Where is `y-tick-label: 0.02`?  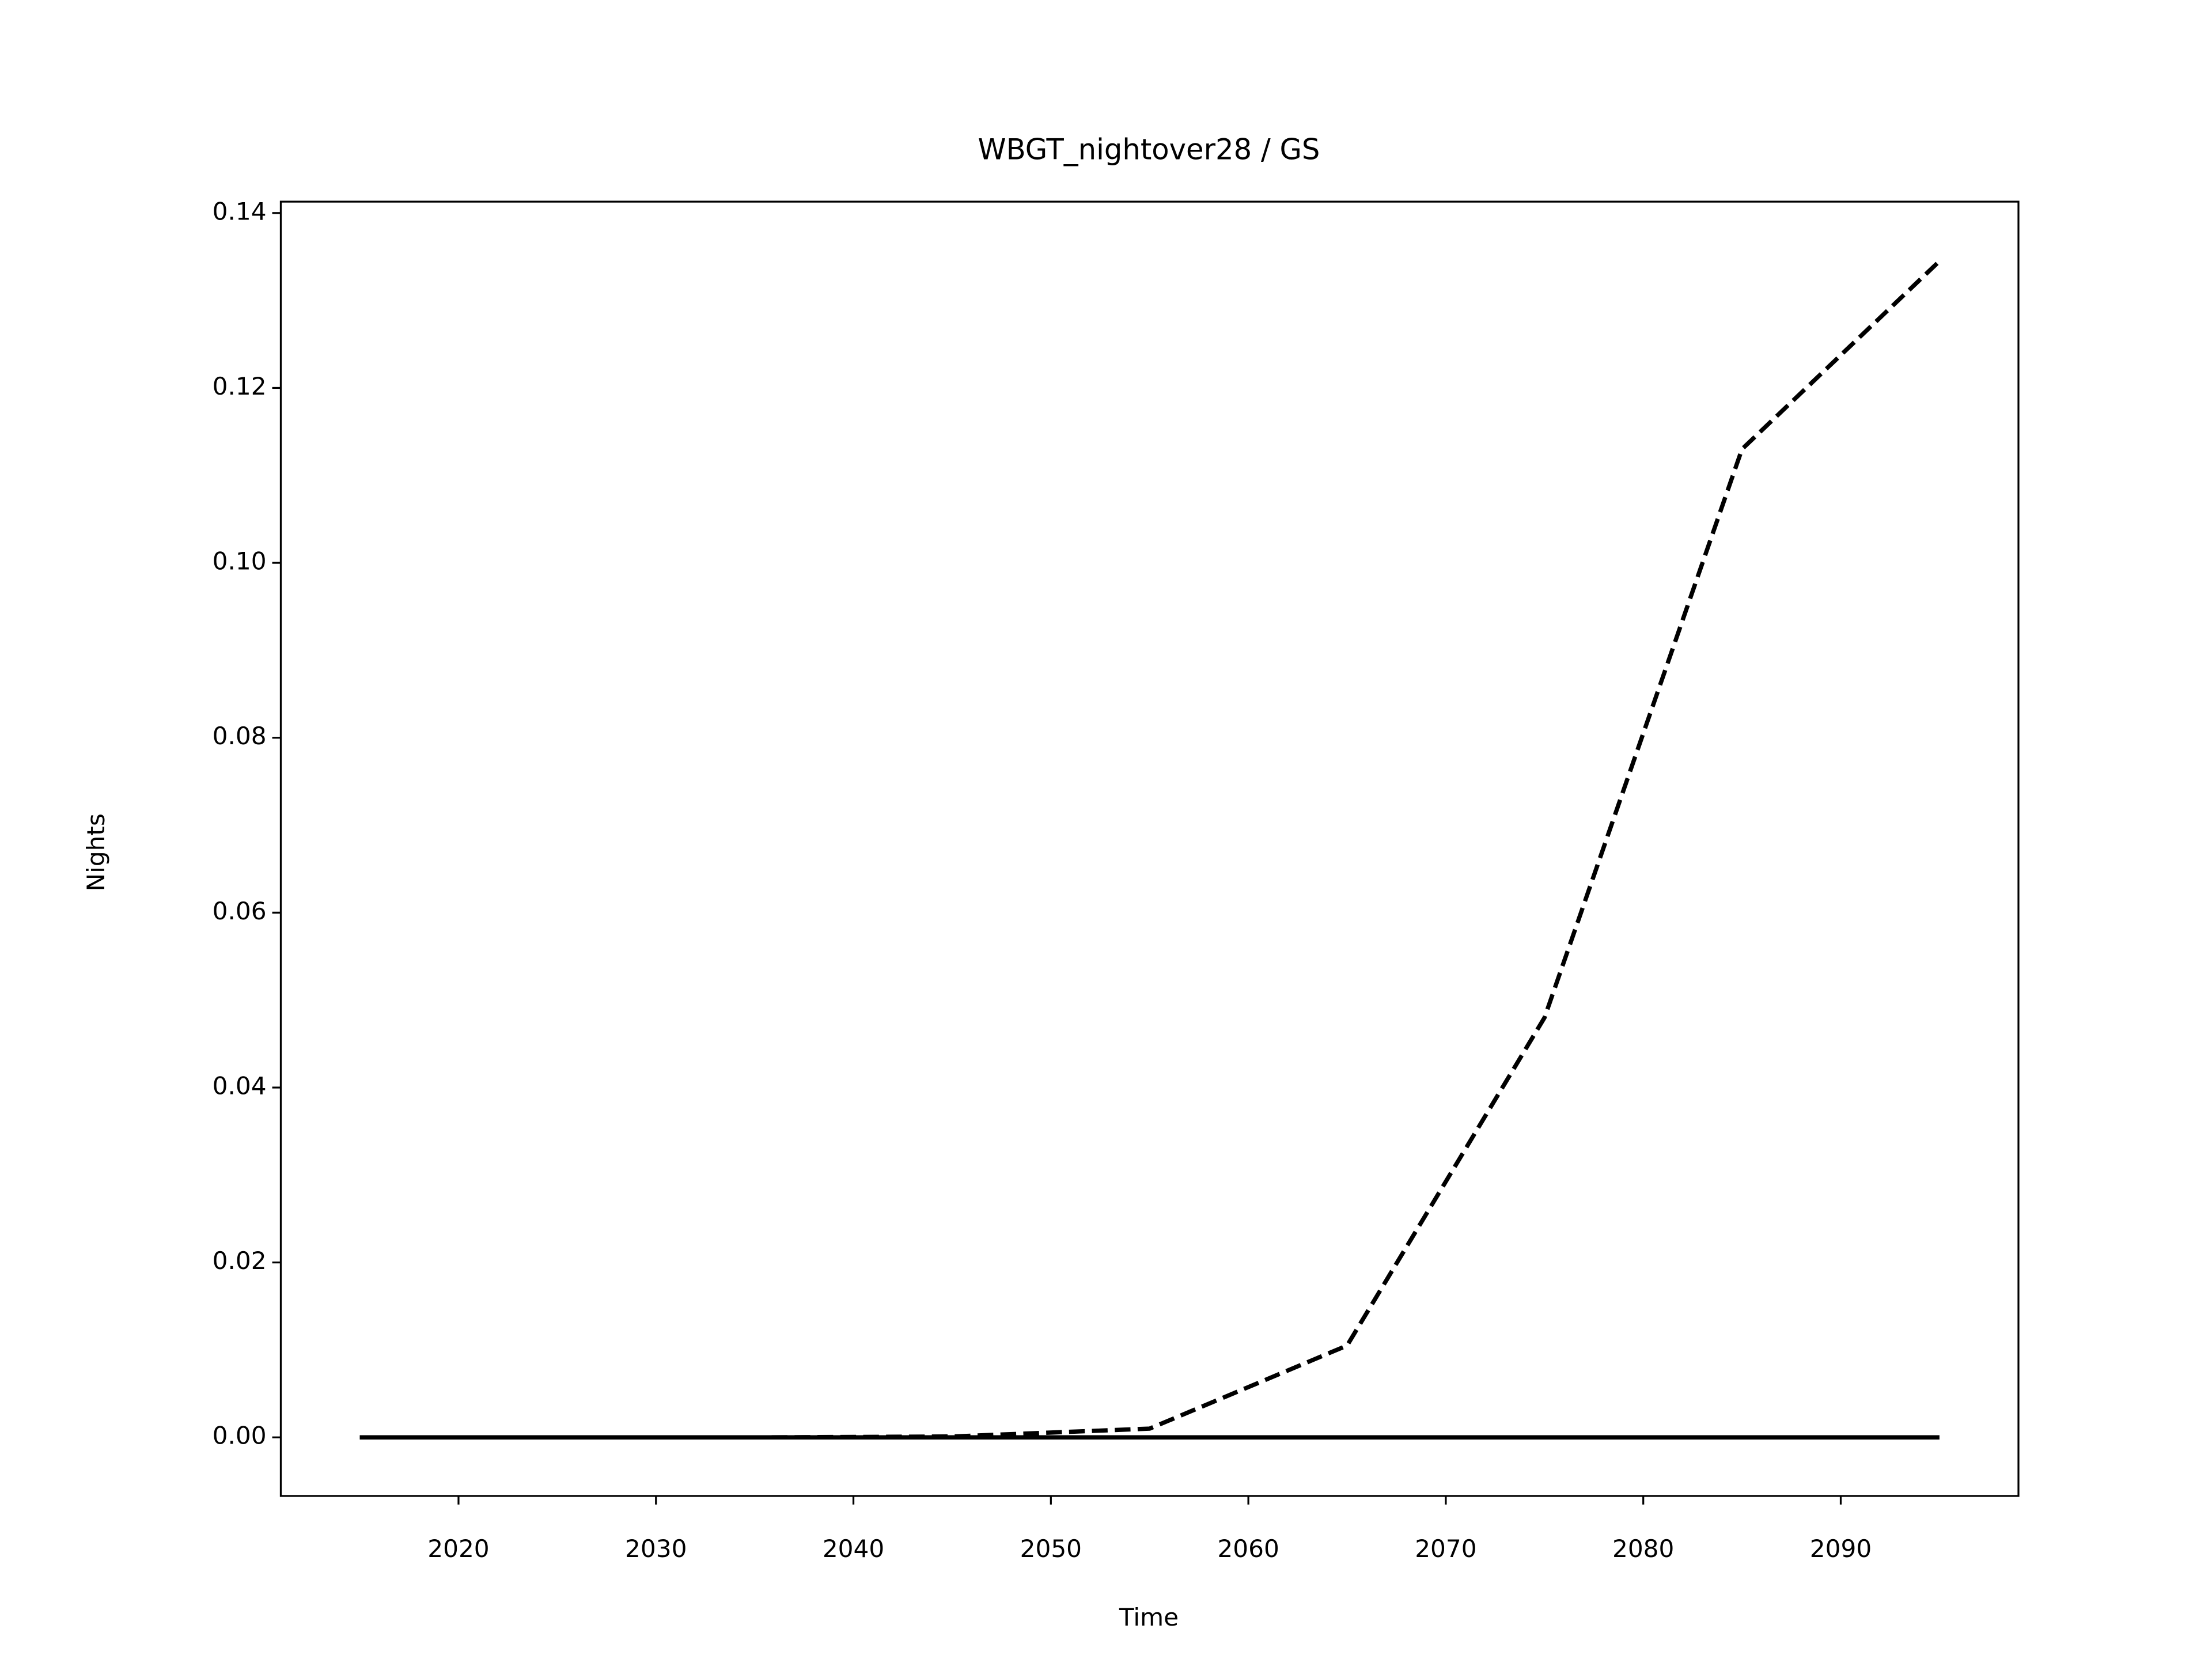
y-tick-label: 0.02 is located at coordinates (240, 1261).